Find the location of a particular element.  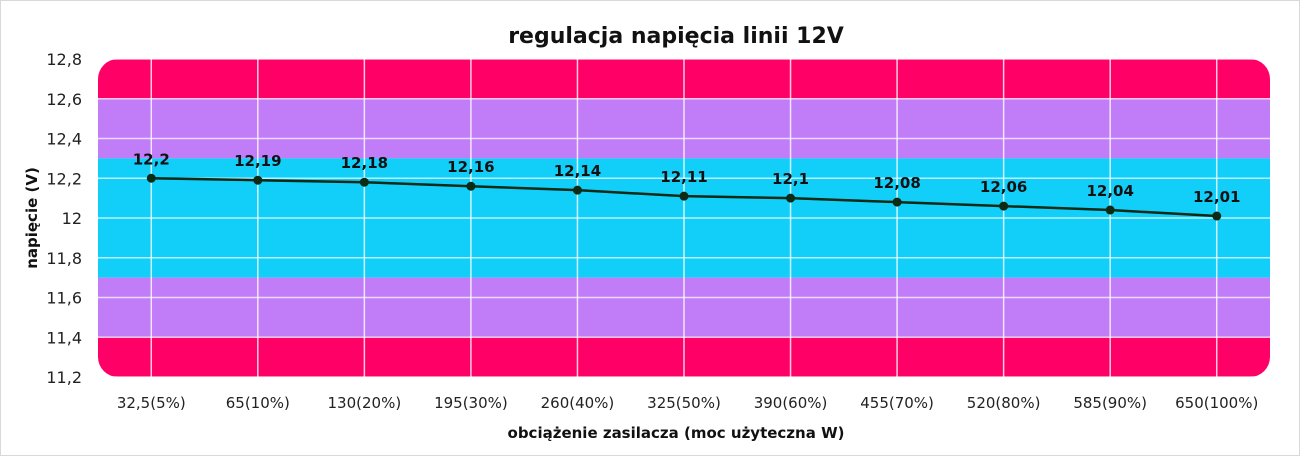

y-tick-label: 11,4 is located at coordinates (64, 337).